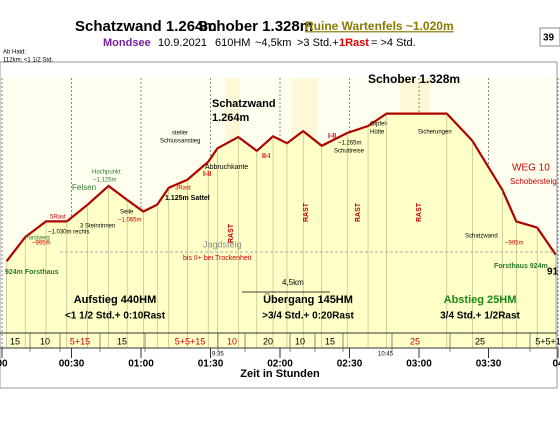 This screenshot has width=560, height=425. What do you see at coordinates (28, 61) in the screenshot?
I see `start-note: 112km; <1 1/2 Std.` at bounding box center [28, 61].